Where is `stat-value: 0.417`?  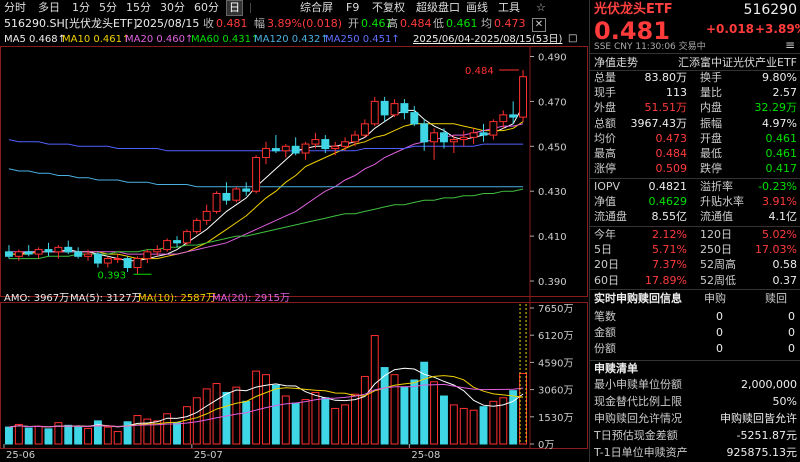 stat-value: 0.417 is located at coordinates (781, 169).